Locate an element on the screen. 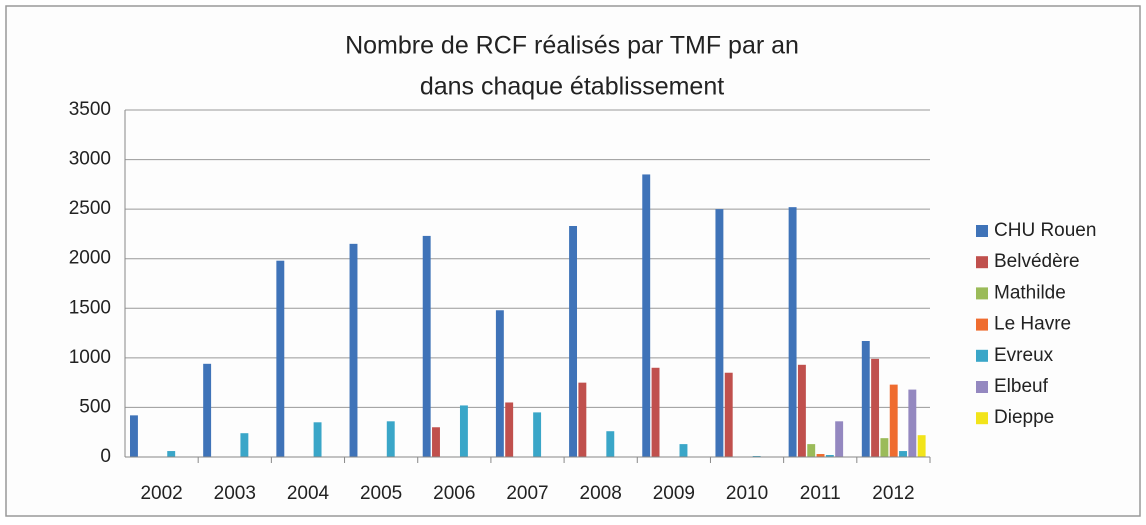 This screenshot has height=525, width=1146. legend-label: CHU Rouen is located at coordinates (1045, 230).